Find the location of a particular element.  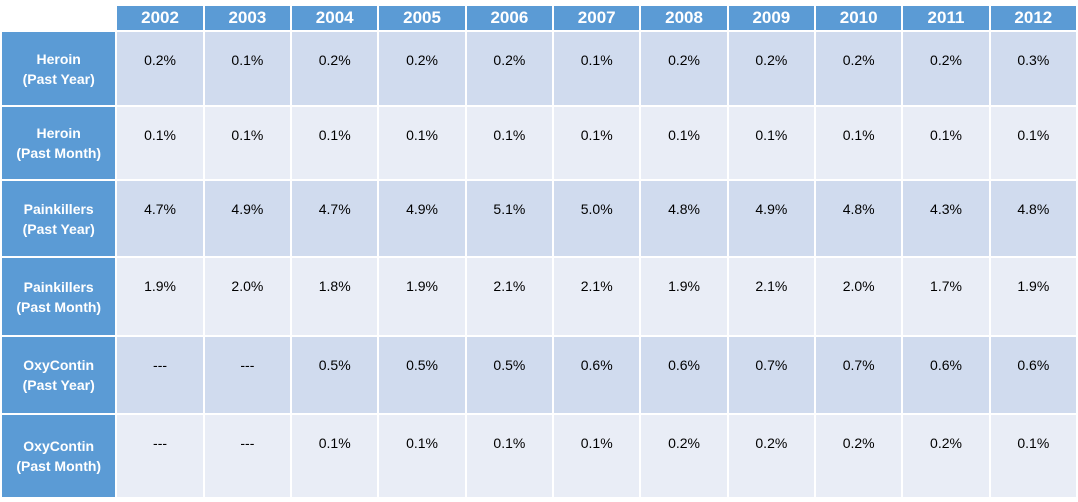

row-header: Heroin (Past Year) is located at coordinates (59, 68).